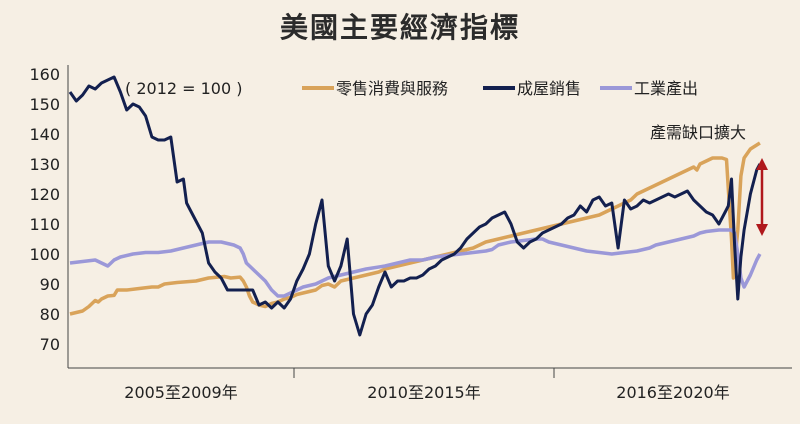 The height and width of the screenshot is (424, 800). Describe the element at coordinates (549, 88) in the screenshot. I see `legend-housing: 成屋銷售` at that location.